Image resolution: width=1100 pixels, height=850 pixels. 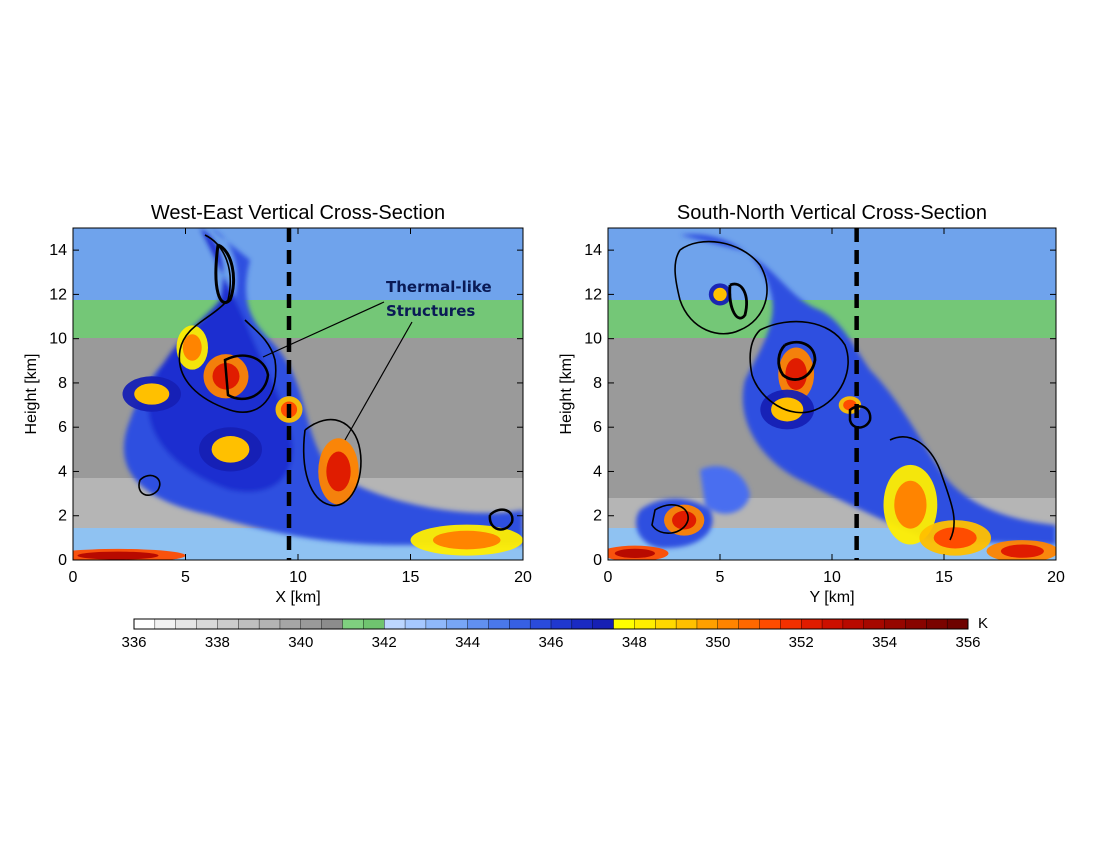 What do you see at coordinates (593, 339) in the screenshot?
I see `y-tick-label: 10` at bounding box center [593, 339].